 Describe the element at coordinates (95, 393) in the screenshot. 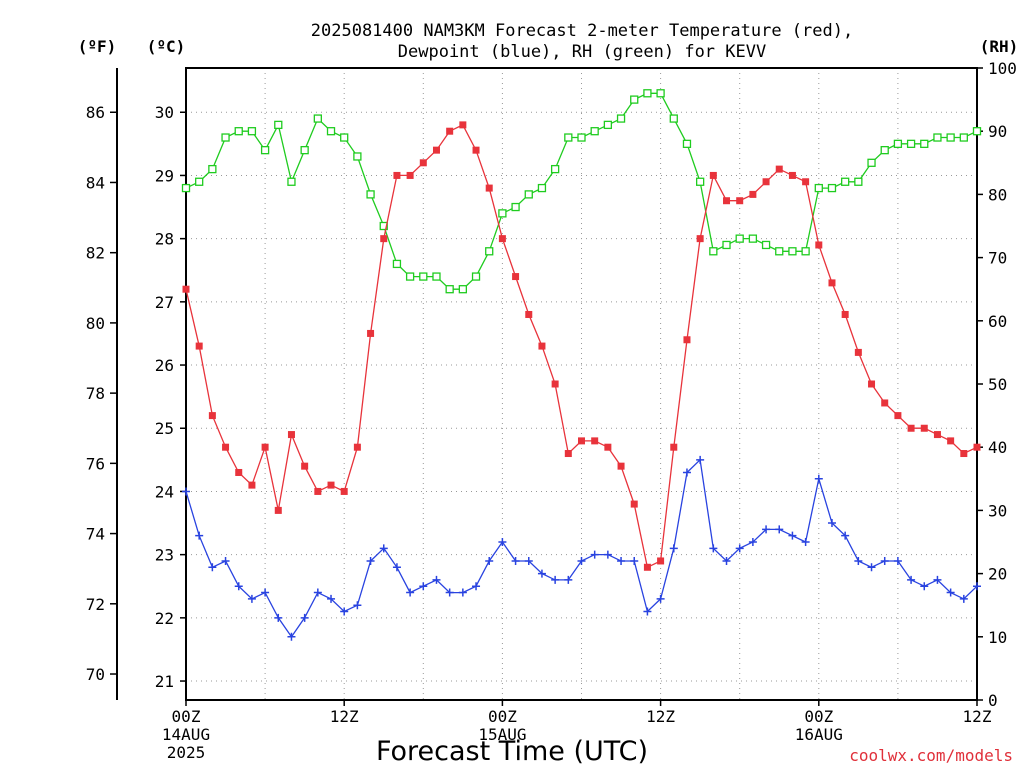

I see `fahrenheit-tick-label: 78` at that location.